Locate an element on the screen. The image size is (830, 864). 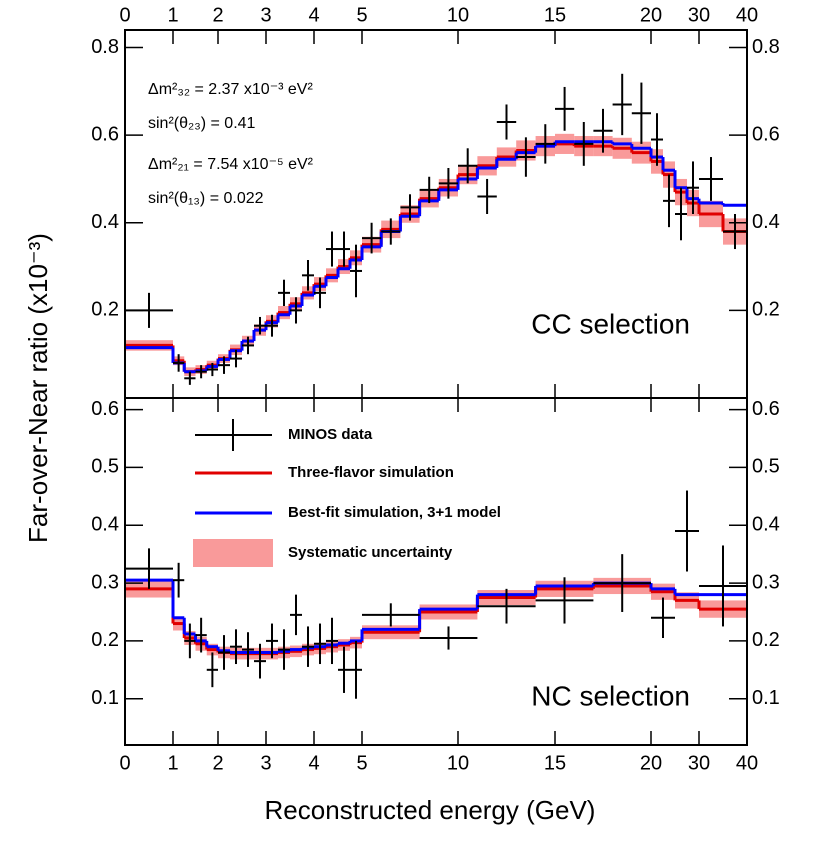
annotation: Δm²₃₂ = 2.37 x10⁻³ eV² is located at coordinates (230, 89).